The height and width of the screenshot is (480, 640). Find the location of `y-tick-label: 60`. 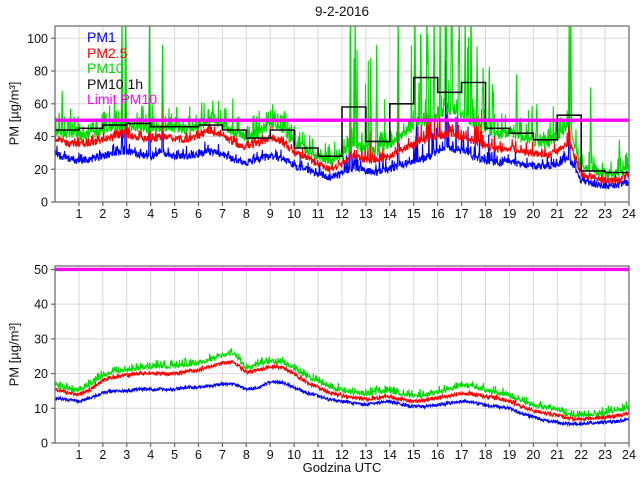

y-tick-label: 60 is located at coordinates (41, 104).